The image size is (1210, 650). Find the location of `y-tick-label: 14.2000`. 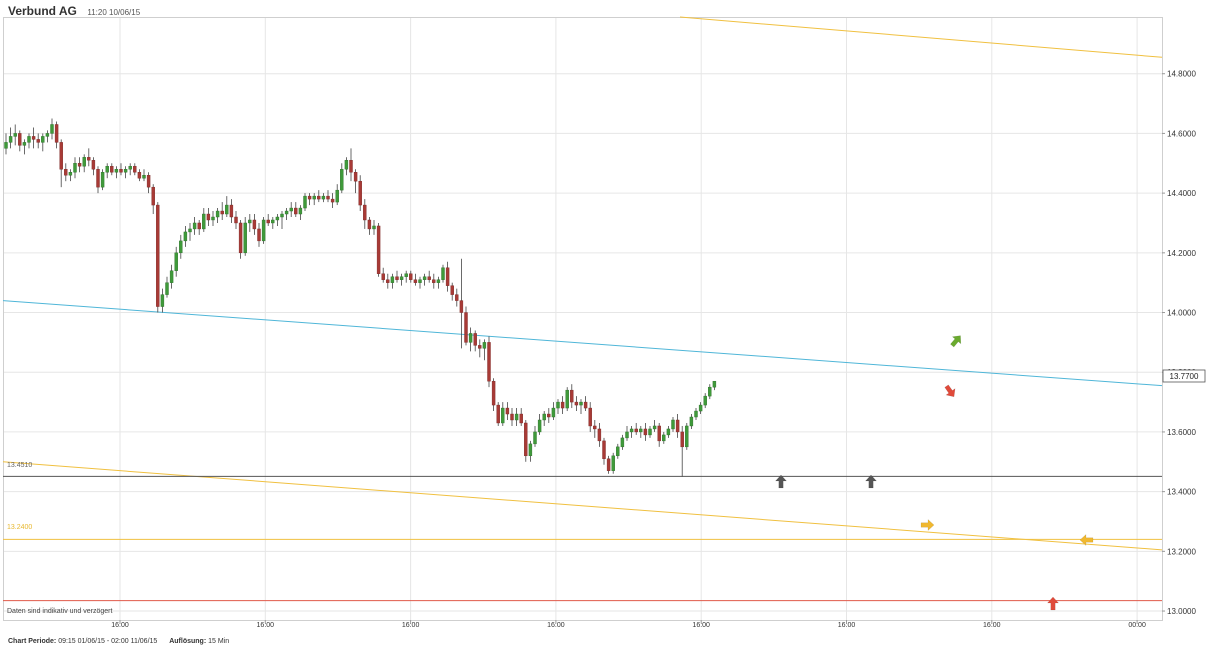

y-tick-label: 14.2000 is located at coordinates (1181, 253).